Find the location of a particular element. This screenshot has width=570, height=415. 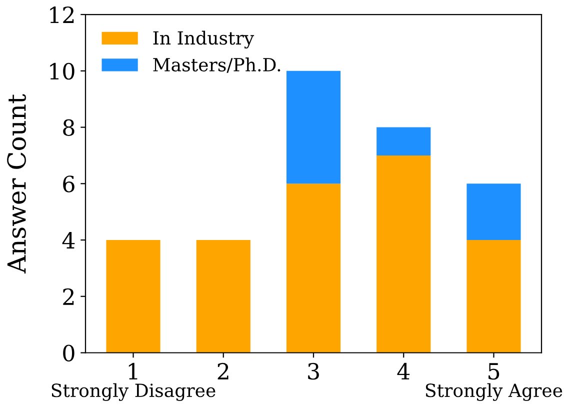

y-tick-label: 12 is located at coordinates (62, 14).